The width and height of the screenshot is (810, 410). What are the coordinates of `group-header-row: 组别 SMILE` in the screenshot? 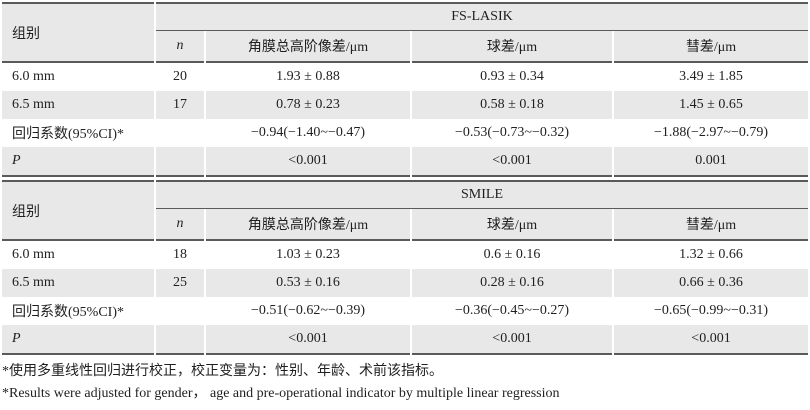 It's located at (405, 210).